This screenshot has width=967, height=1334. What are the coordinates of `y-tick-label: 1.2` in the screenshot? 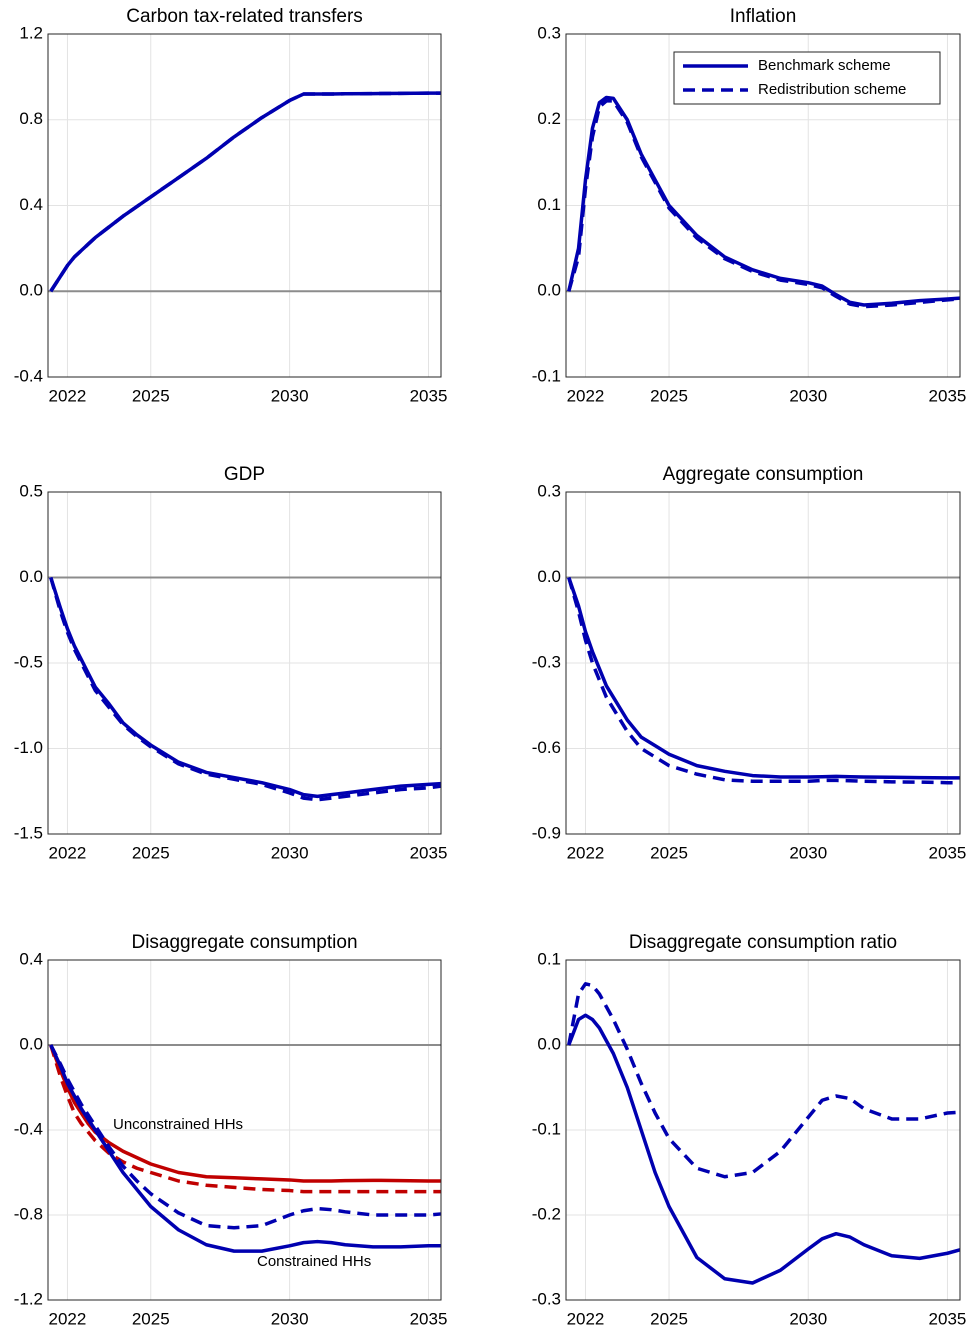 It's located at (31, 32).